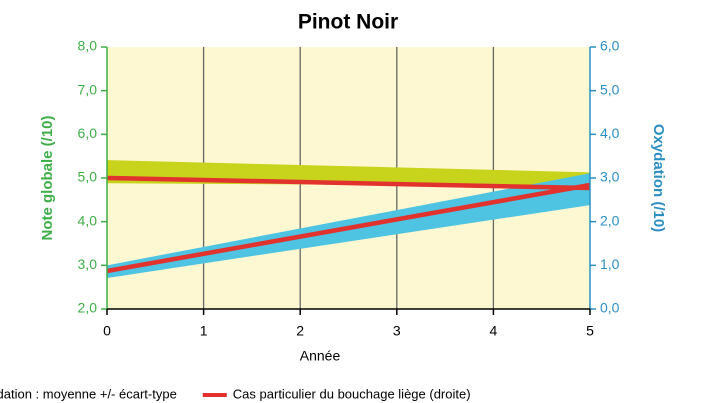 The height and width of the screenshot is (403, 706). I want to click on y-tick-label: 3,0, so click(88, 264).